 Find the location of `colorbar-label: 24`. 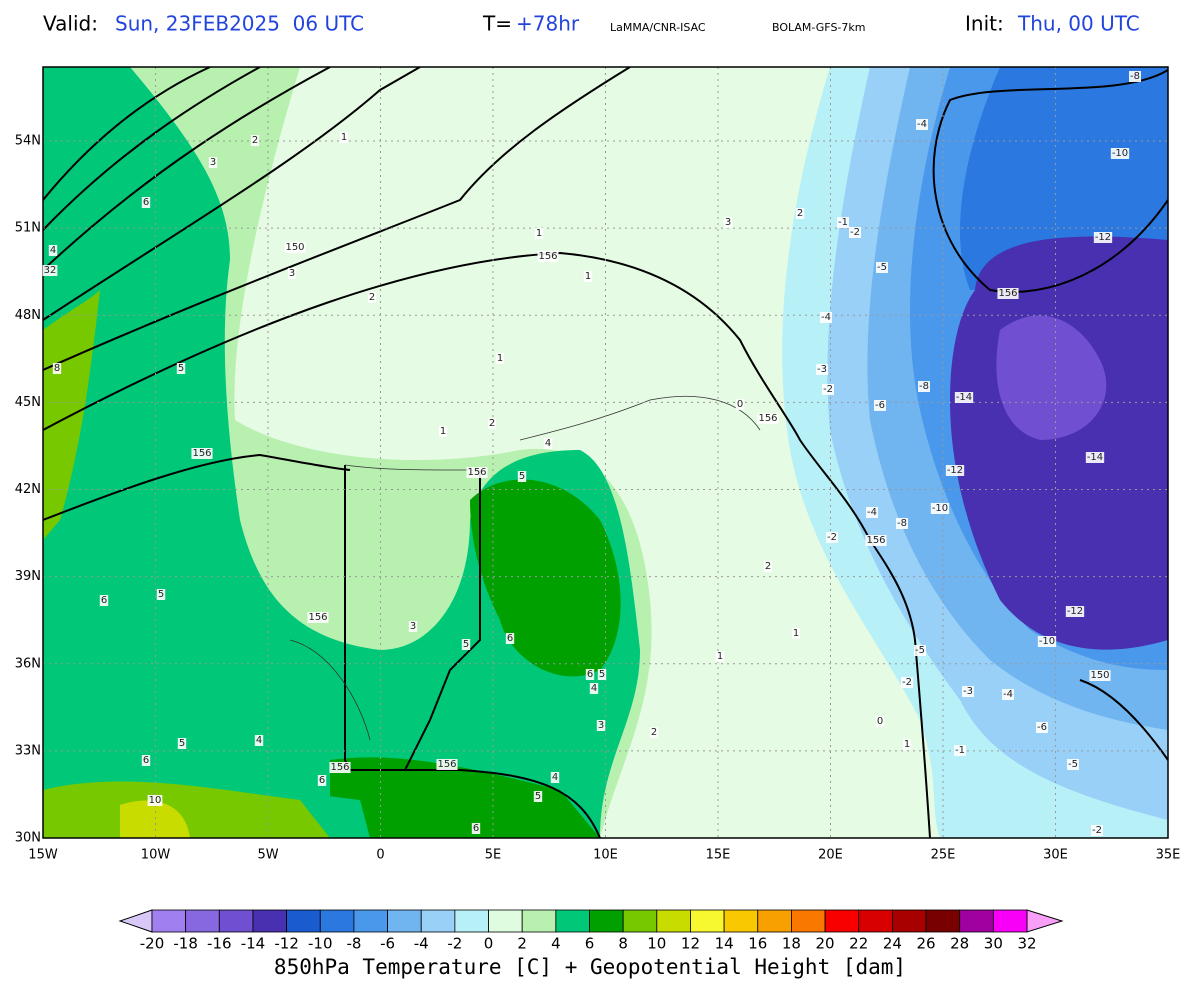

colorbar-label: 24 is located at coordinates (892, 944).